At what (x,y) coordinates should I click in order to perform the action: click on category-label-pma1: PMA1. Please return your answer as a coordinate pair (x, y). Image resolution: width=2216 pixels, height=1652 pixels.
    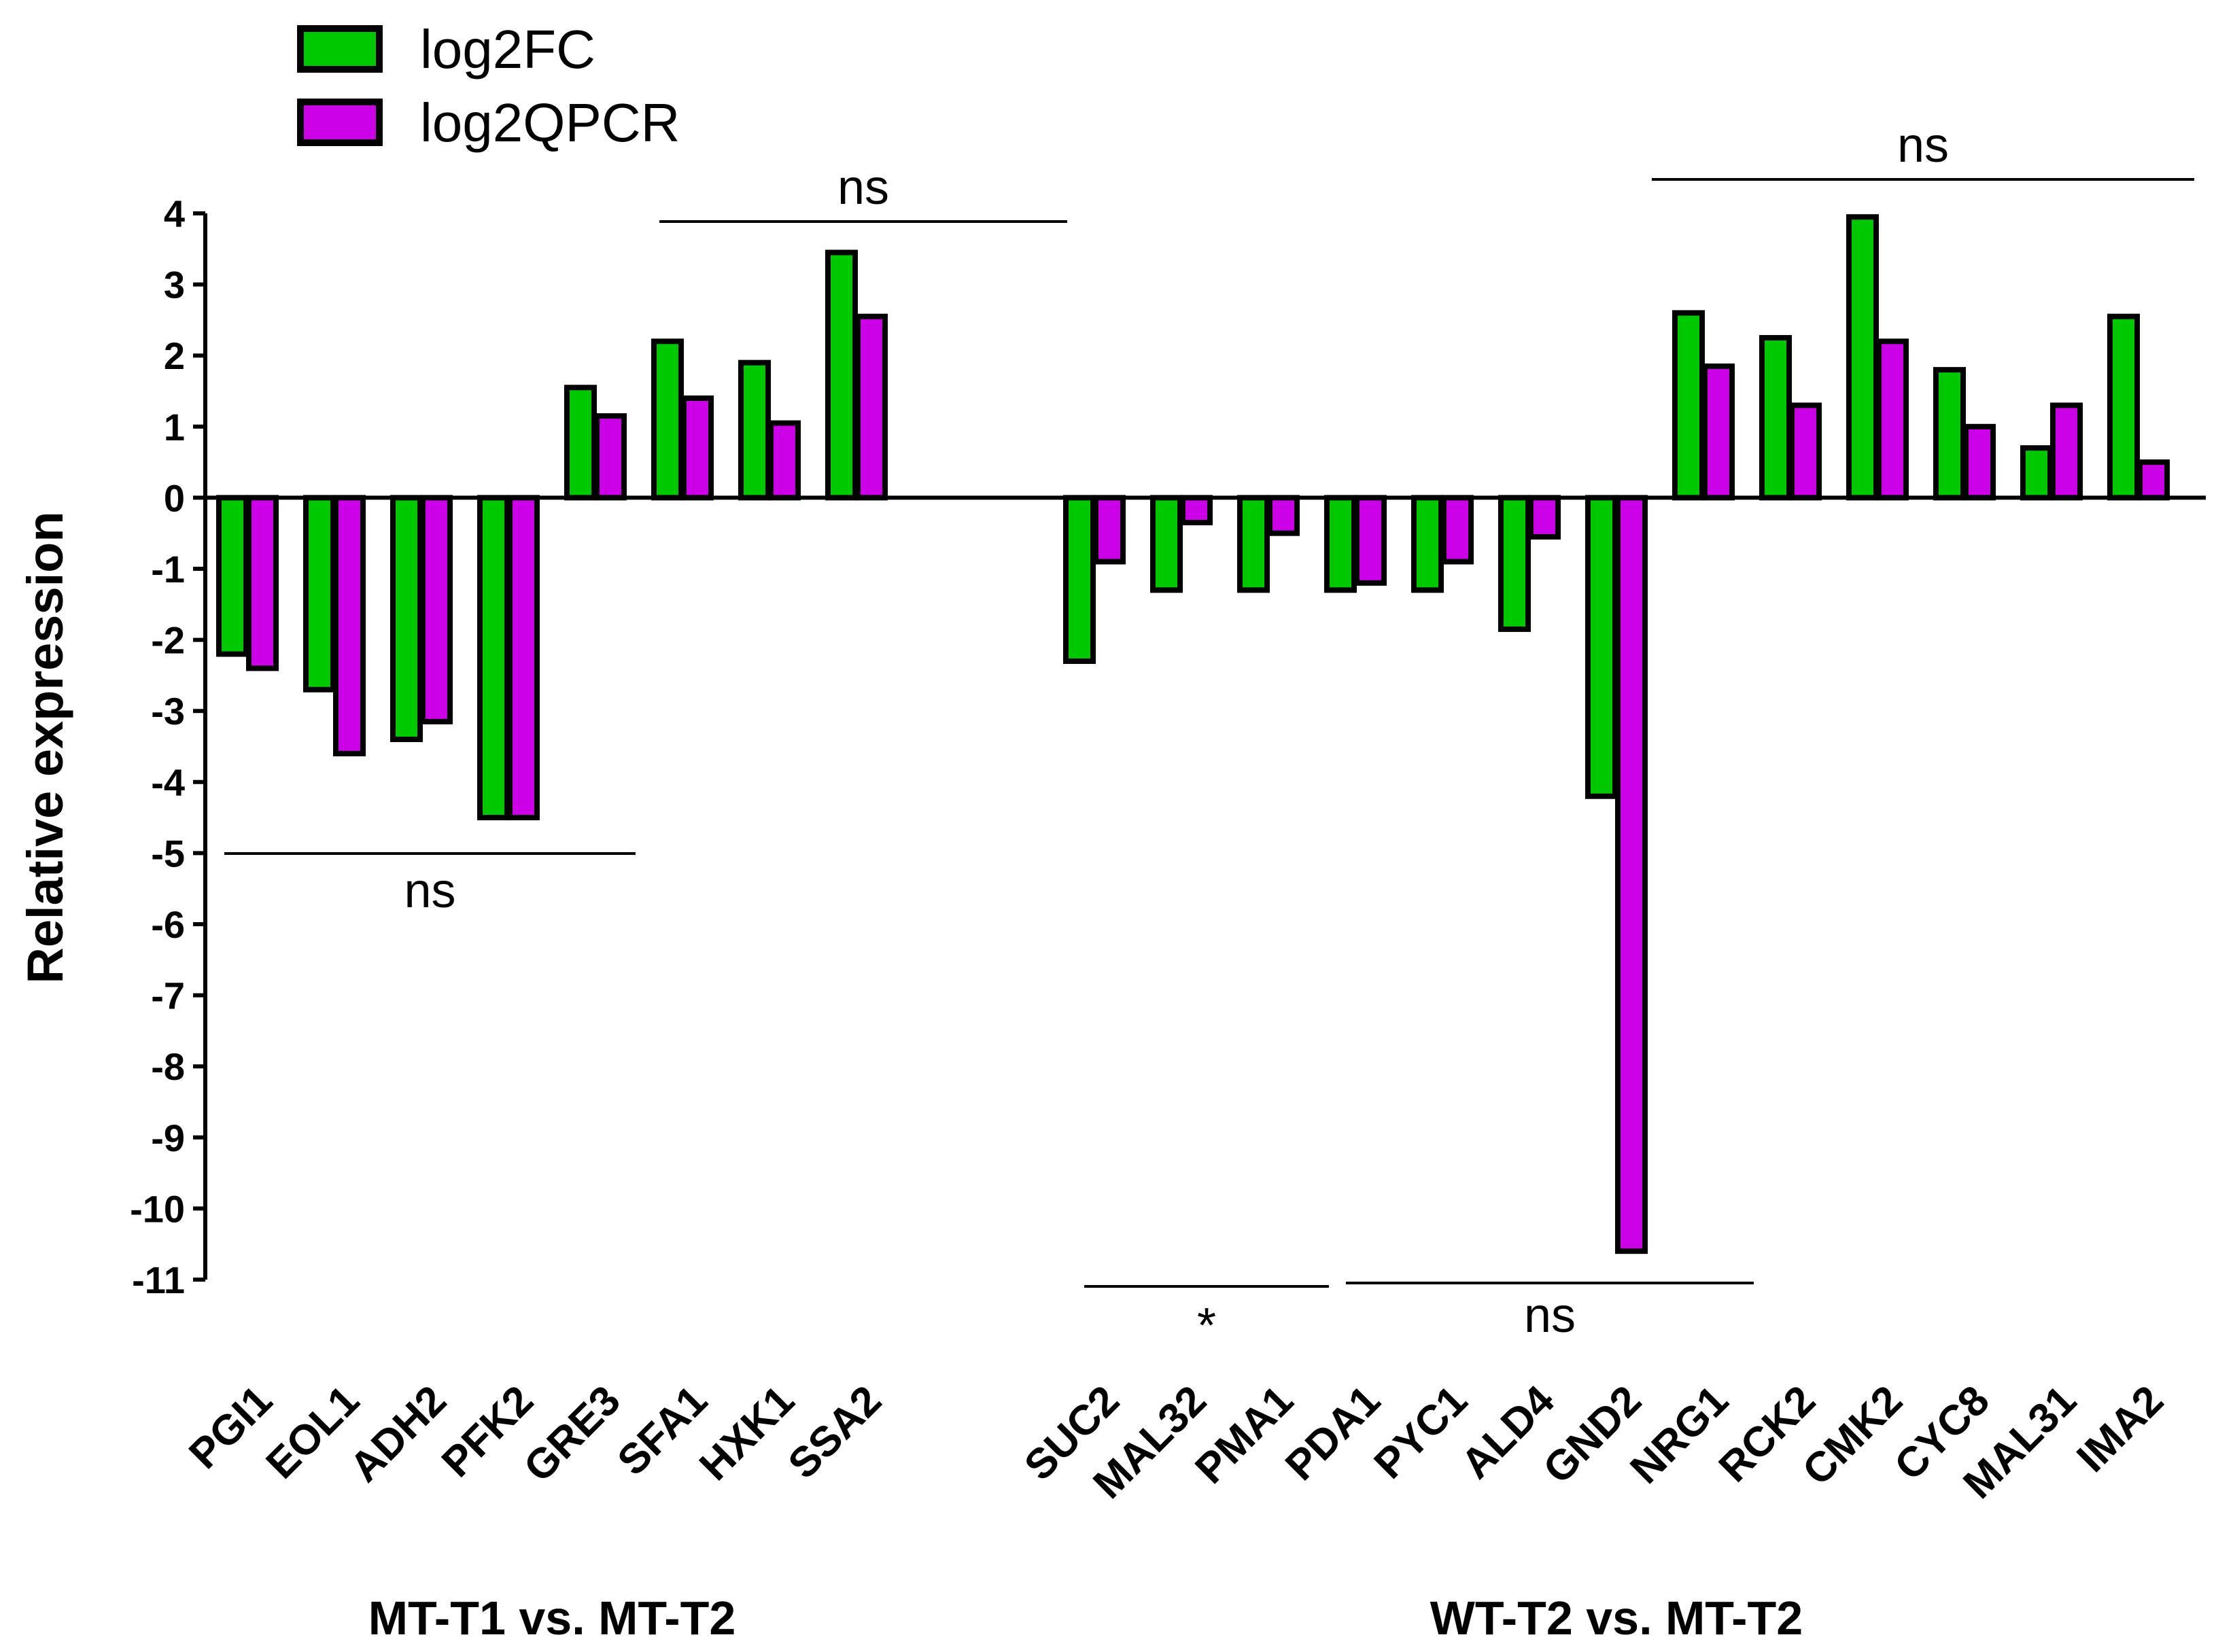
    Looking at the image, I should click on (1244, 1435).